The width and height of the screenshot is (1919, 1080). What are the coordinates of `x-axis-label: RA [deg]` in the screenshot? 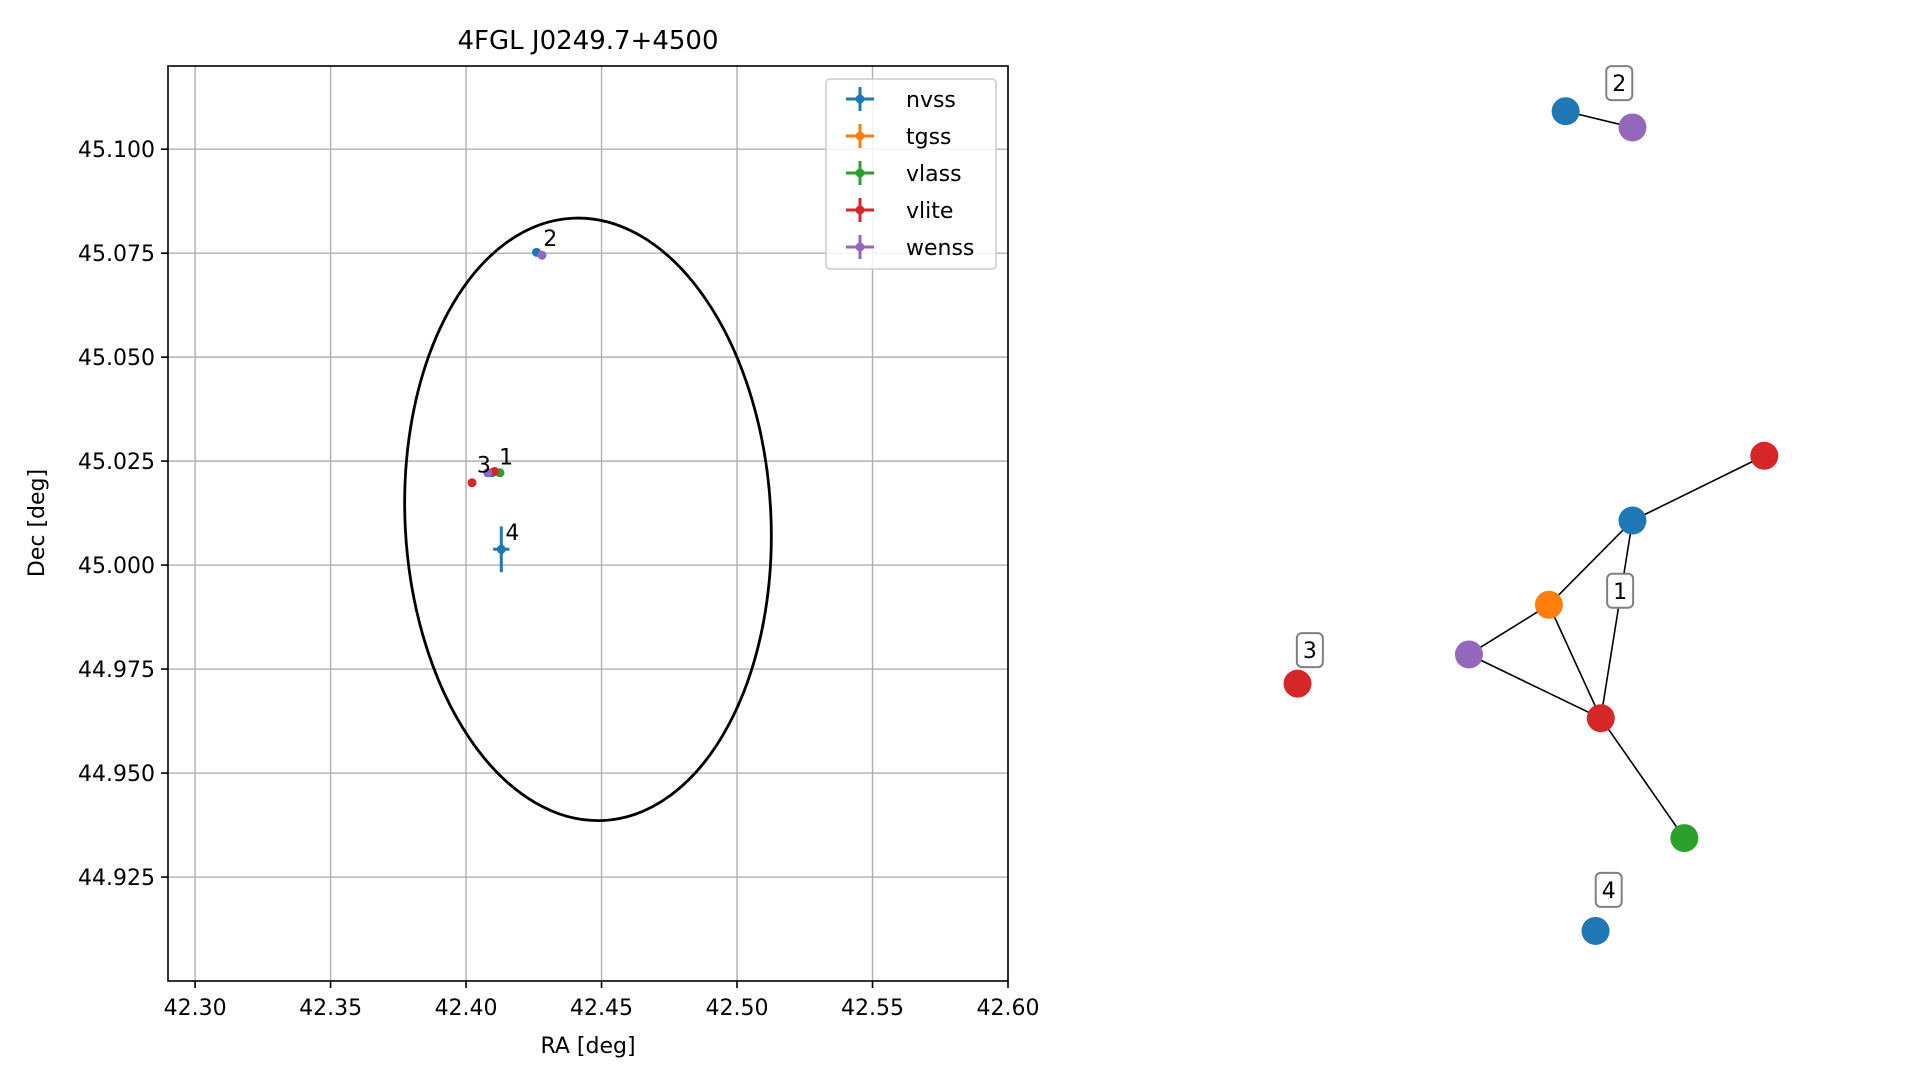 It's located at (587, 1046).